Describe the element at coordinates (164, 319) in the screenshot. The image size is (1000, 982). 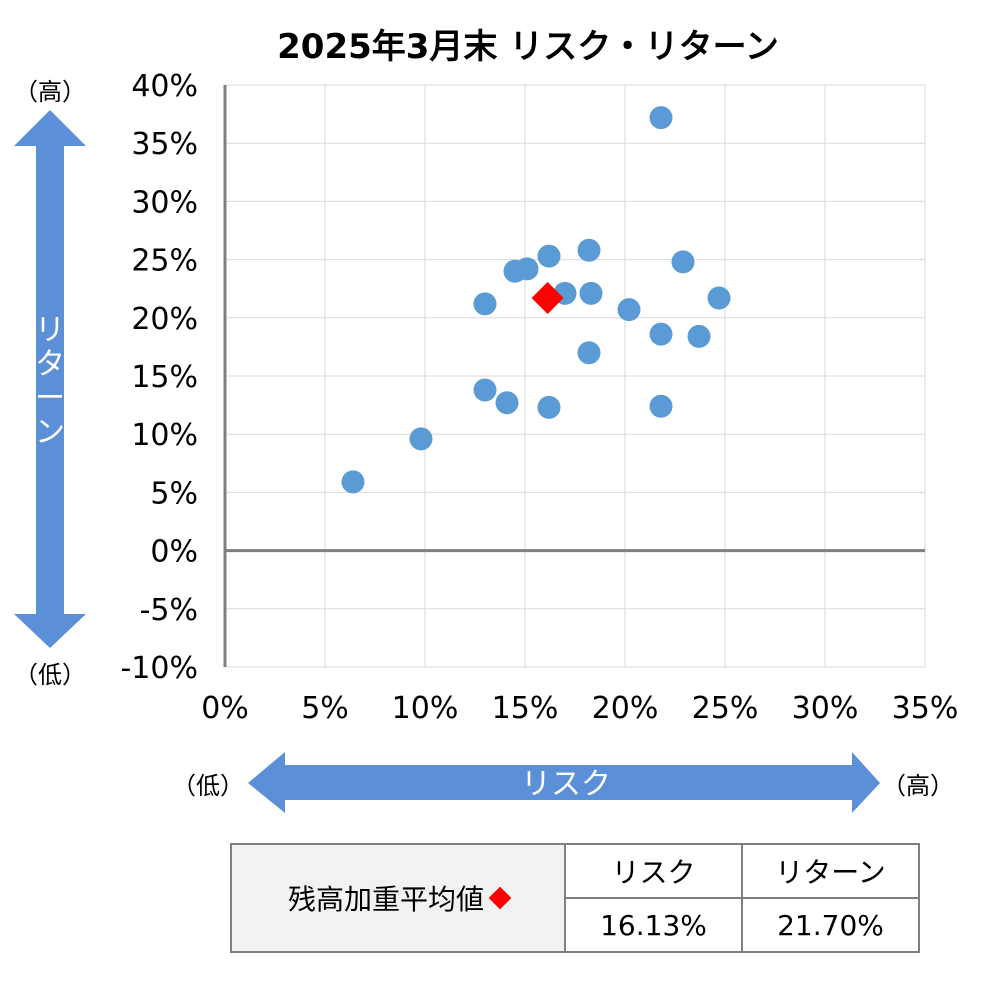
I see `y-tick-label: 20%` at that location.